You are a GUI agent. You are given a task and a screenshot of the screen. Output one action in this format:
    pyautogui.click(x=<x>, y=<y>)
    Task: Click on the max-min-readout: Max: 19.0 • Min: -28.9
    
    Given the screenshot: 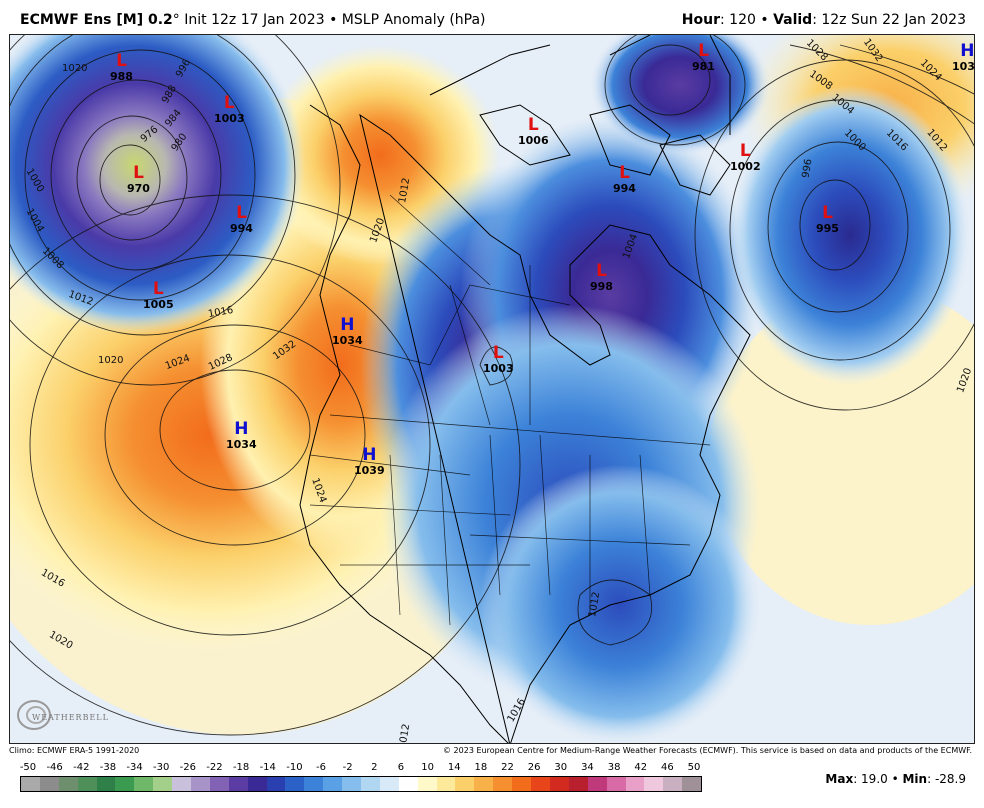 What is the action you would take?
    pyautogui.click(x=895, y=779)
    